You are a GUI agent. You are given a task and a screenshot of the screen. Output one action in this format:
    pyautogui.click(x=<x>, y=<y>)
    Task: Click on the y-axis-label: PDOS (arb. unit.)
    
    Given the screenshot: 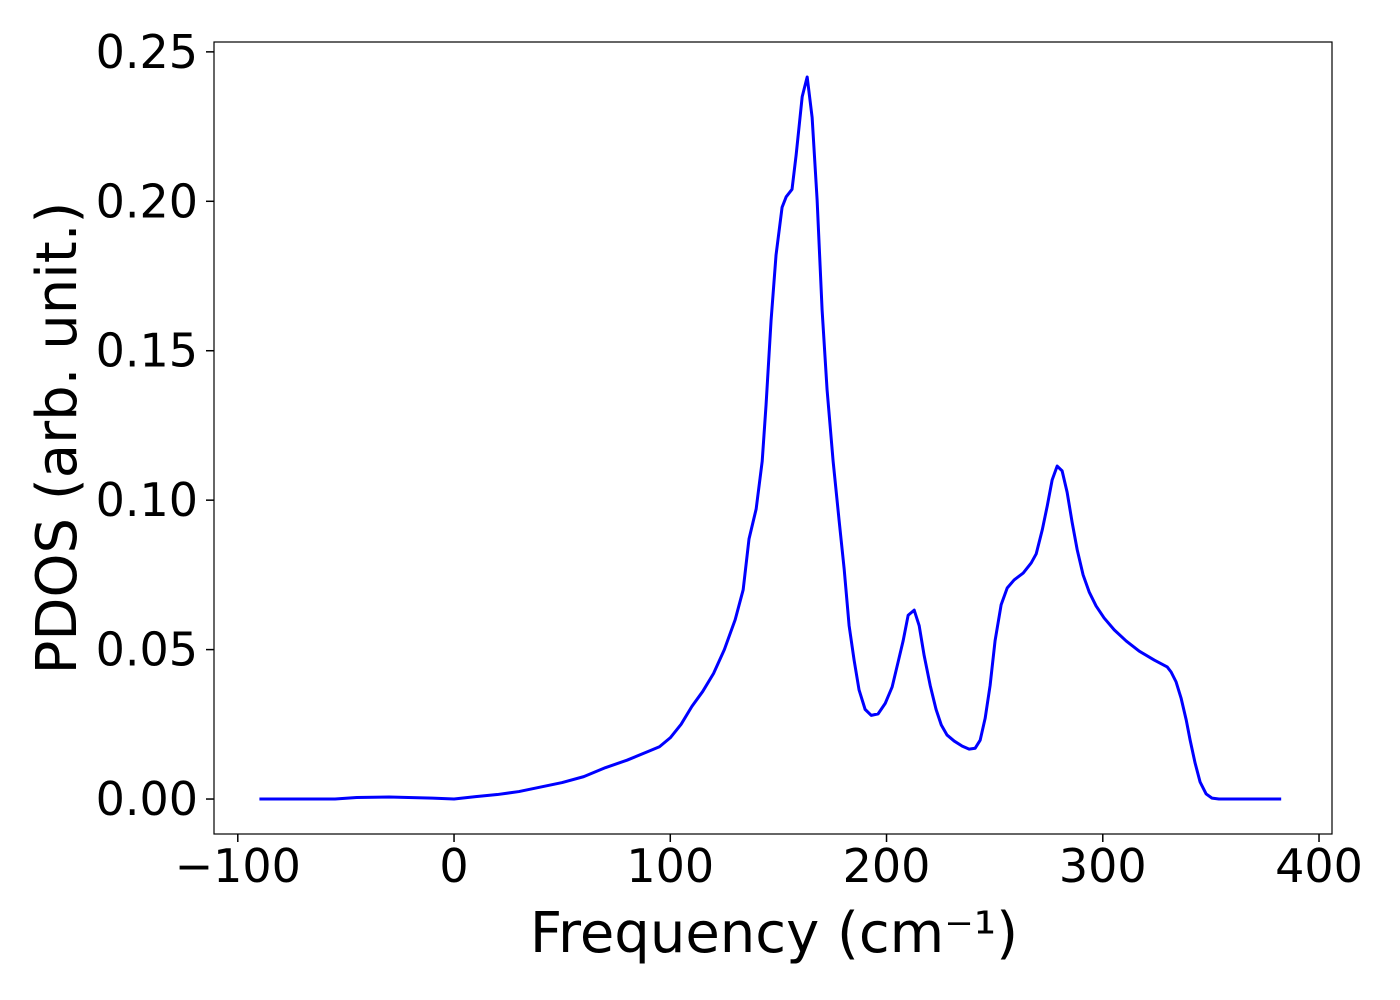 What is the action you would take?
    pyautogui.click(x=57, y=438)
    